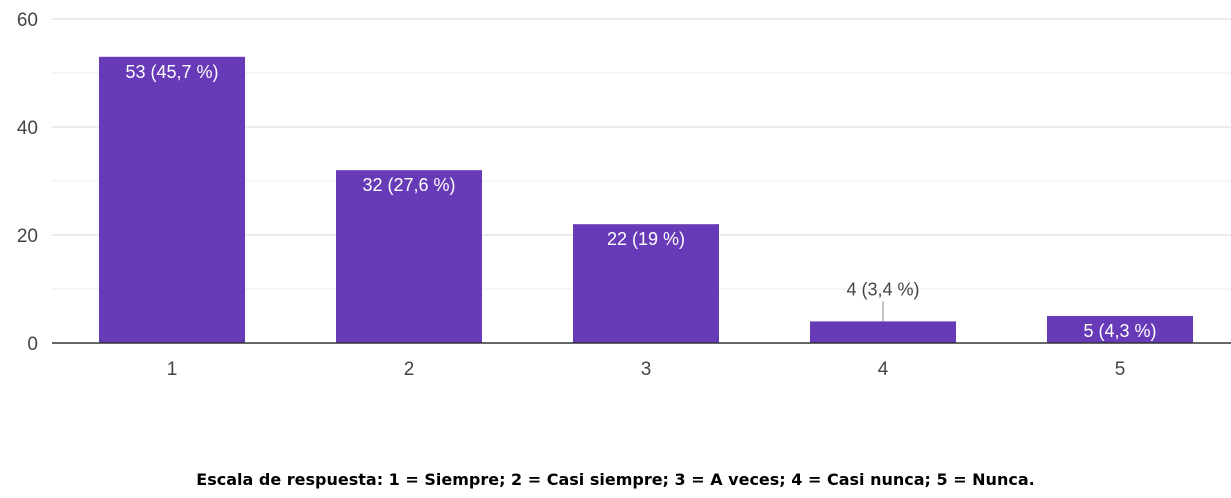  Describe the element at coordinates (883, 369) in the screenshot. I see `x-tick-label: 4` at that location.